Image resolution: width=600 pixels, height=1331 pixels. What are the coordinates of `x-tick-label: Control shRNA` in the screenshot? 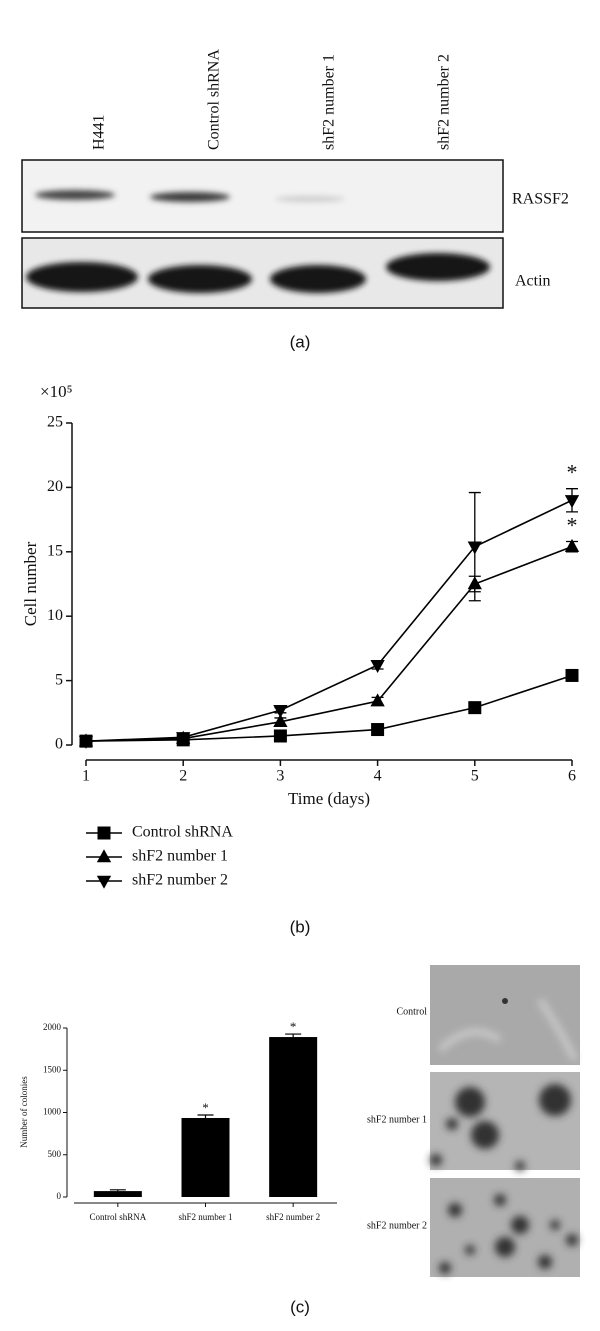 It's located at (117, 1217).